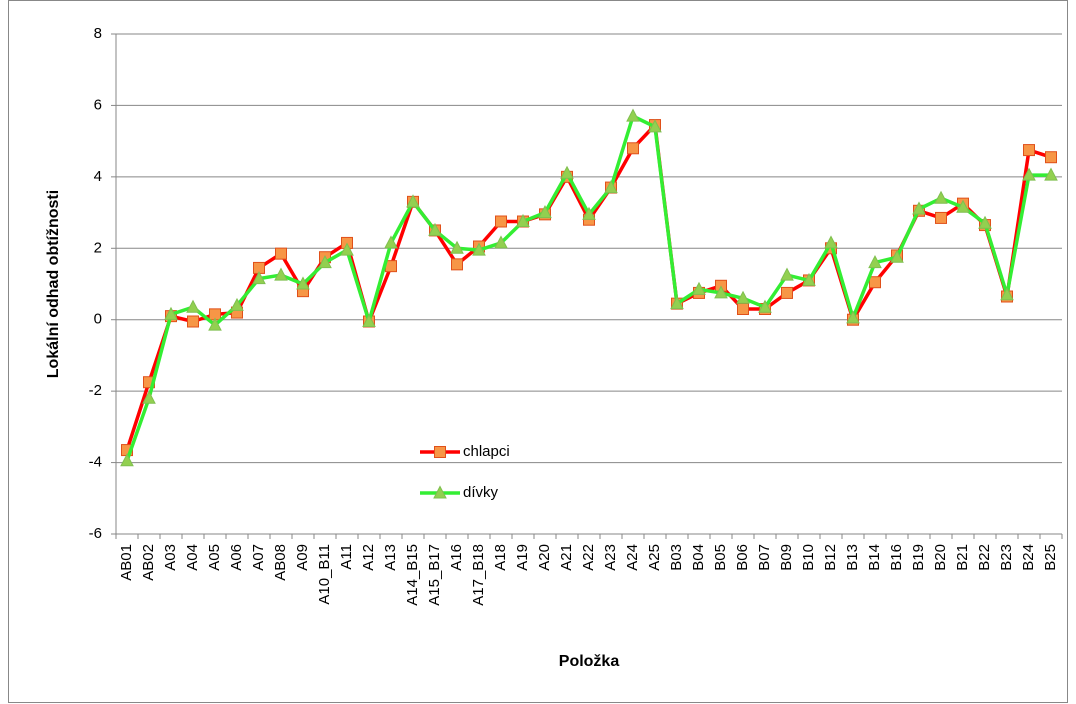  What do you see at coordinates (236, 557) in the screenshot?
I see `x-tick-label: A06` at bounding box center [236, 557].